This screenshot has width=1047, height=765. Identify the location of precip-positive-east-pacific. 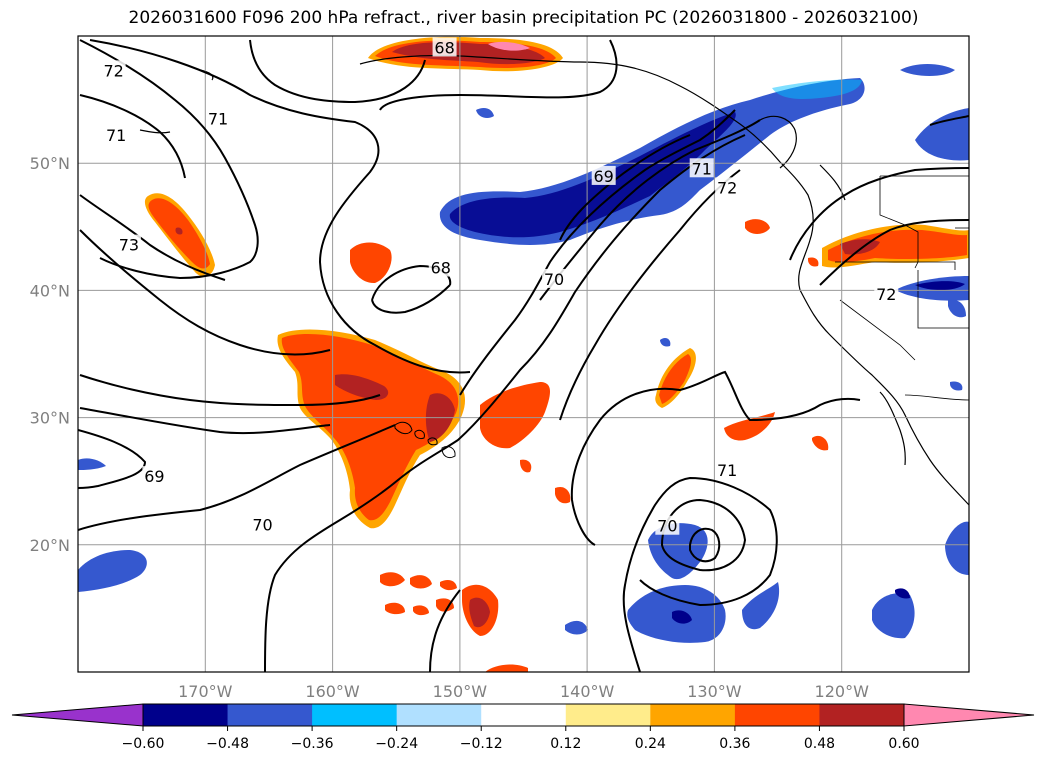
(812, 335).